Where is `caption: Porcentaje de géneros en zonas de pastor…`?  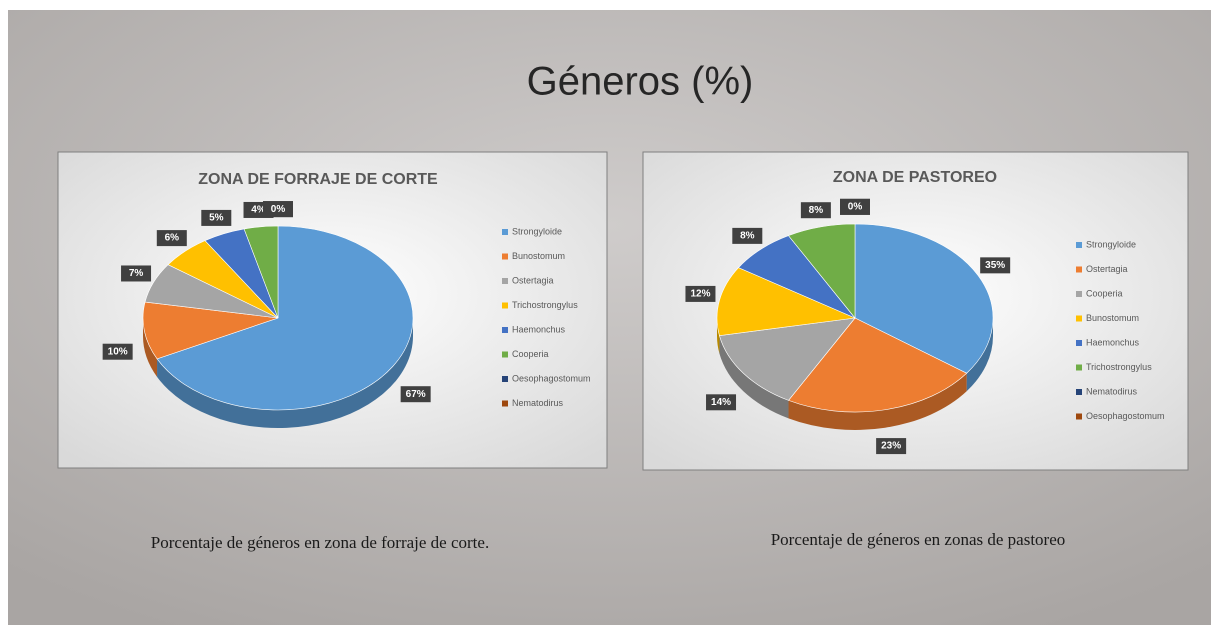 caption: Porcentaje de géneros en zonas de pastor… is located at coordinates (918, 539).